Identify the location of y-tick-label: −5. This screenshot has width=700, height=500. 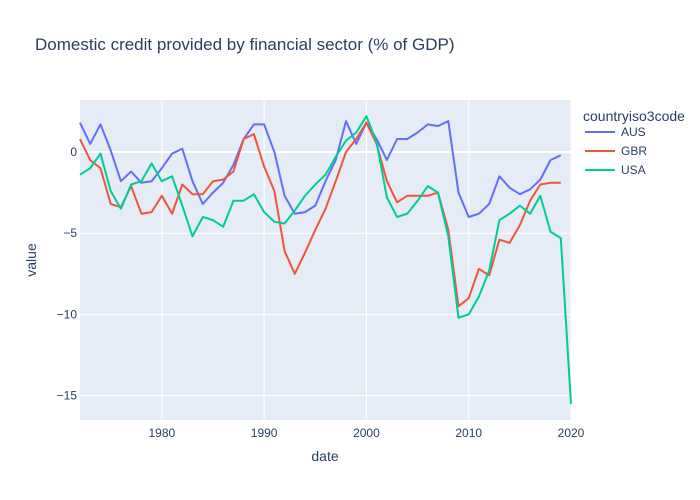
(70, 233).